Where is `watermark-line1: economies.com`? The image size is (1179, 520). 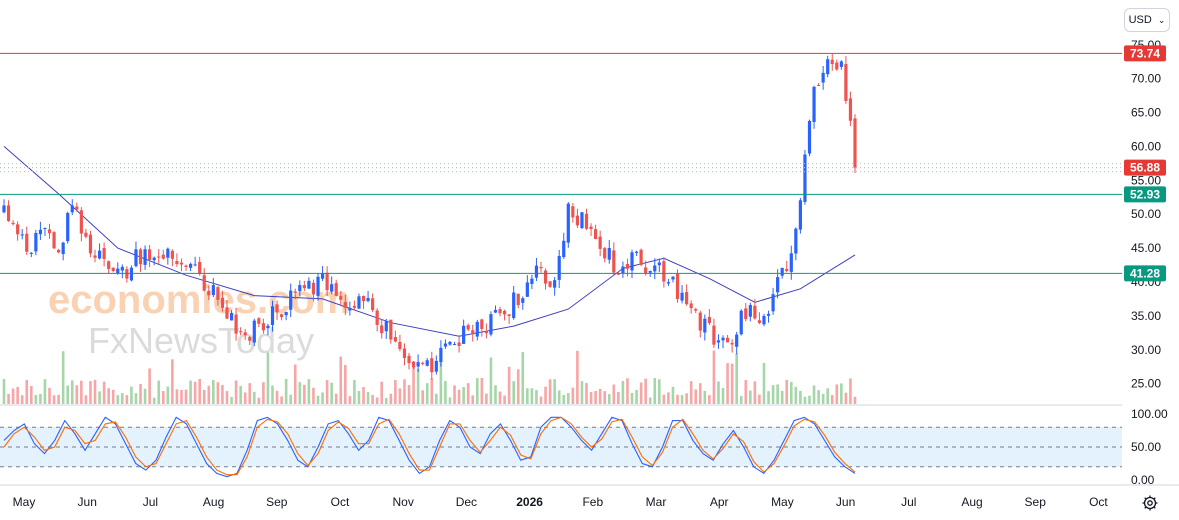 watermark-line1: economies.com is located at coordinates (199, 300).